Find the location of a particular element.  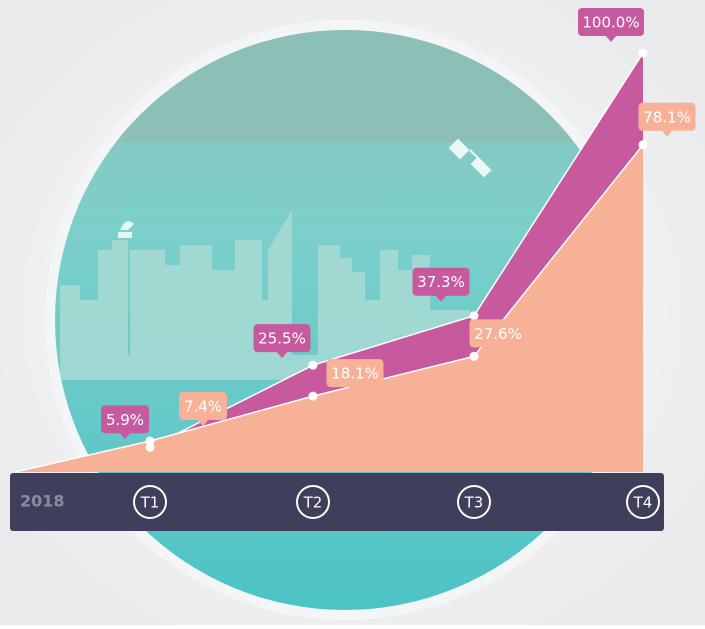

x-tick-label: T2 is located at coordinates (313, 503).